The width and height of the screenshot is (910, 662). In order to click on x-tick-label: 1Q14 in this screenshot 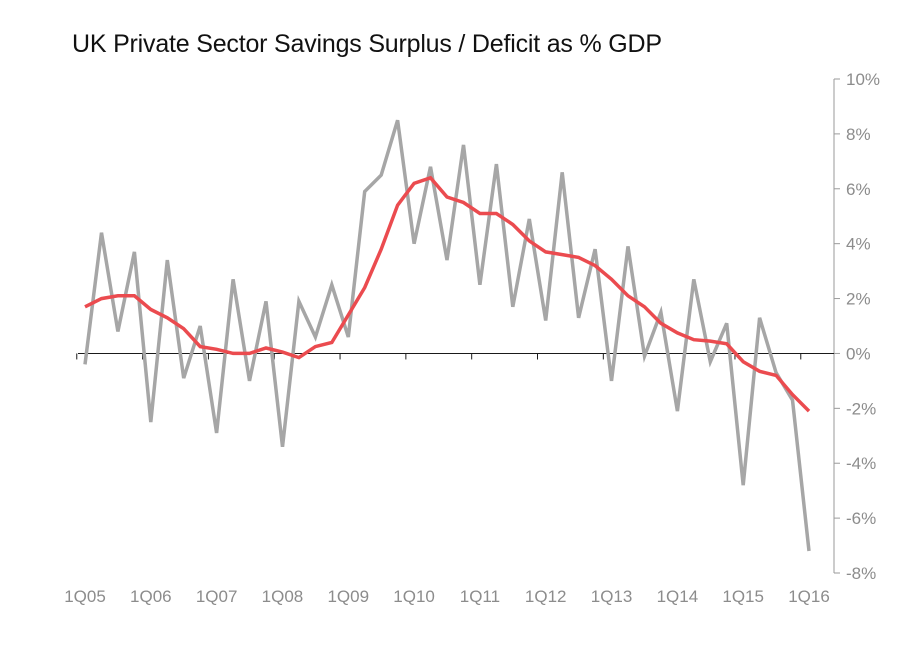, I will do `click(678, 596)`.